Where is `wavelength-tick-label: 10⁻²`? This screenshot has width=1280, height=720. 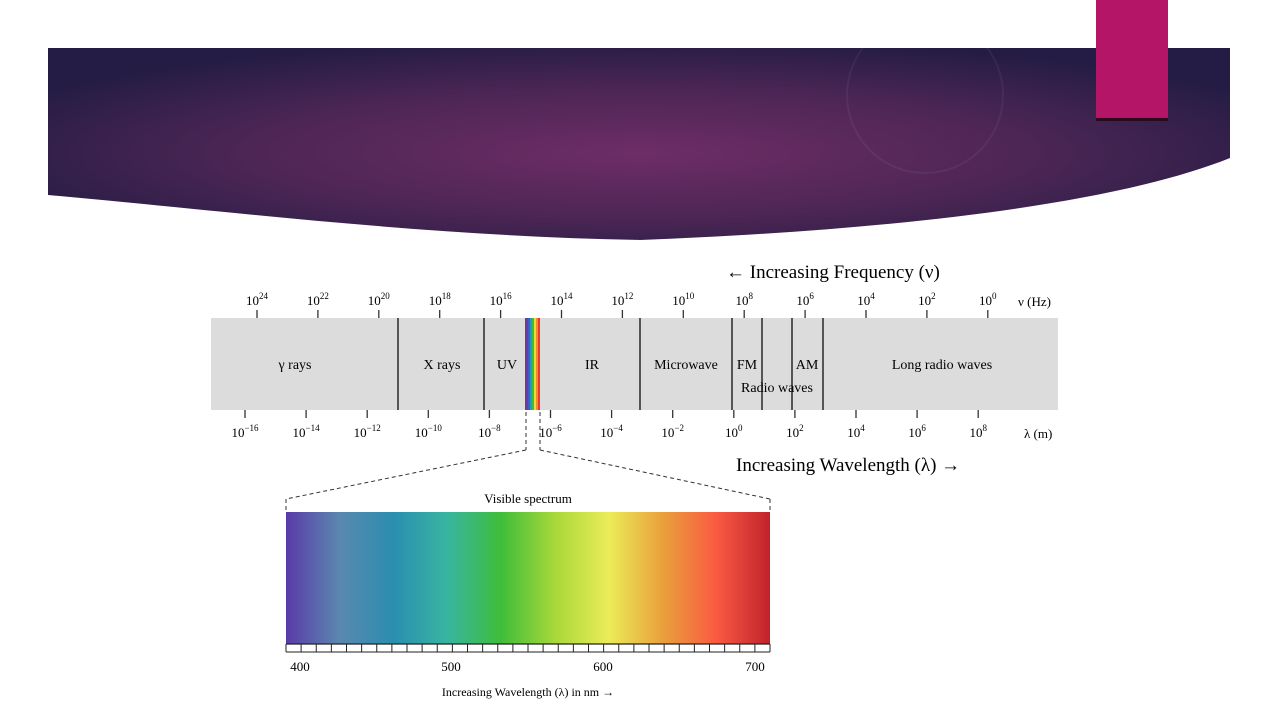
wavelength-tick-label: 10⁻² is located at coordinates (672, 431).